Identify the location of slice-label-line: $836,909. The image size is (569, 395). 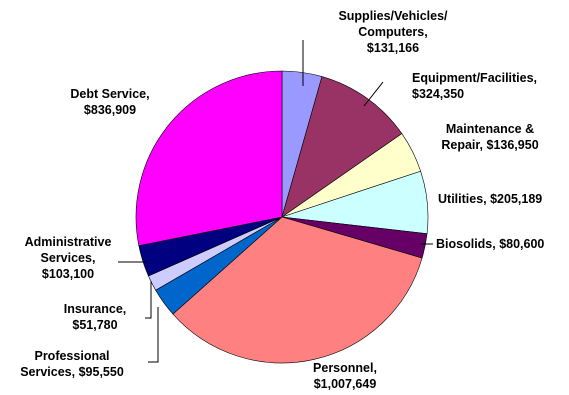
(110, 110).